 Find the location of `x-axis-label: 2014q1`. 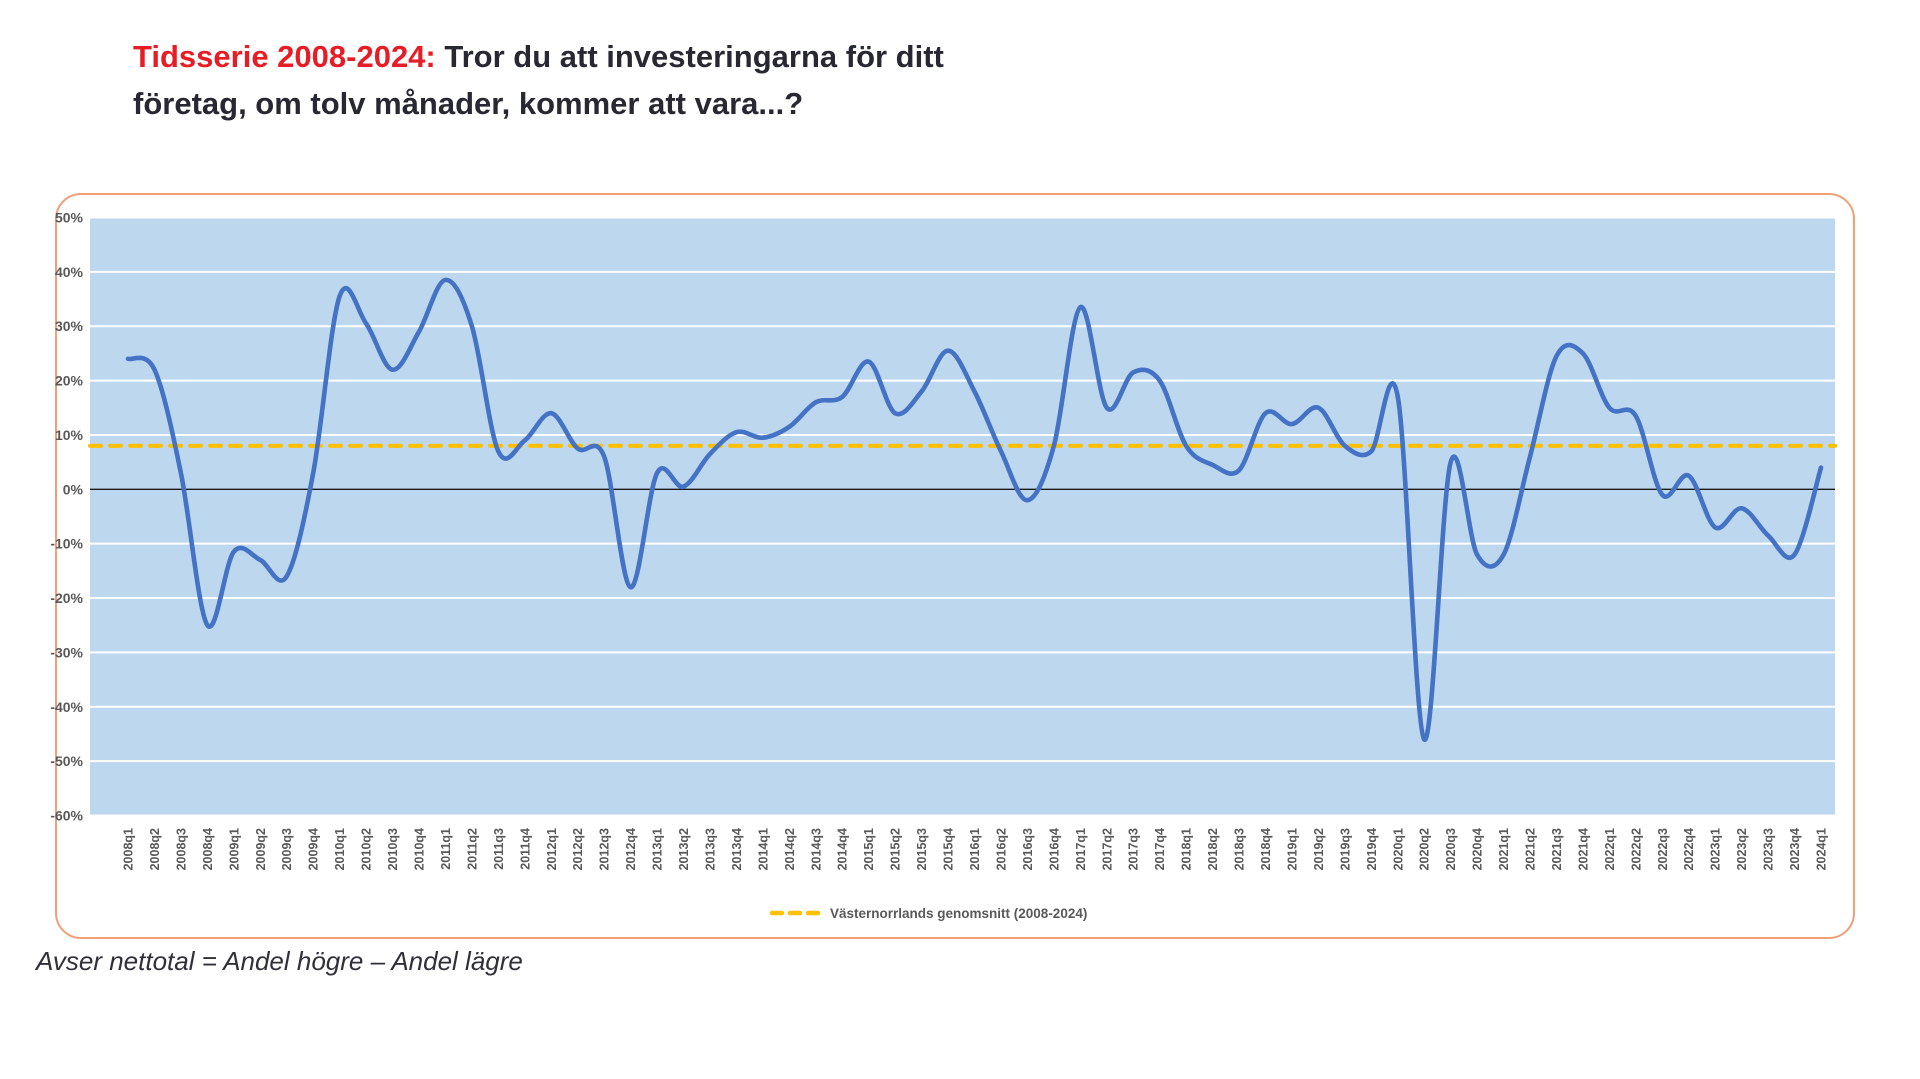

x-axis-label: 2014q1 is located at coordinates (763, 849).